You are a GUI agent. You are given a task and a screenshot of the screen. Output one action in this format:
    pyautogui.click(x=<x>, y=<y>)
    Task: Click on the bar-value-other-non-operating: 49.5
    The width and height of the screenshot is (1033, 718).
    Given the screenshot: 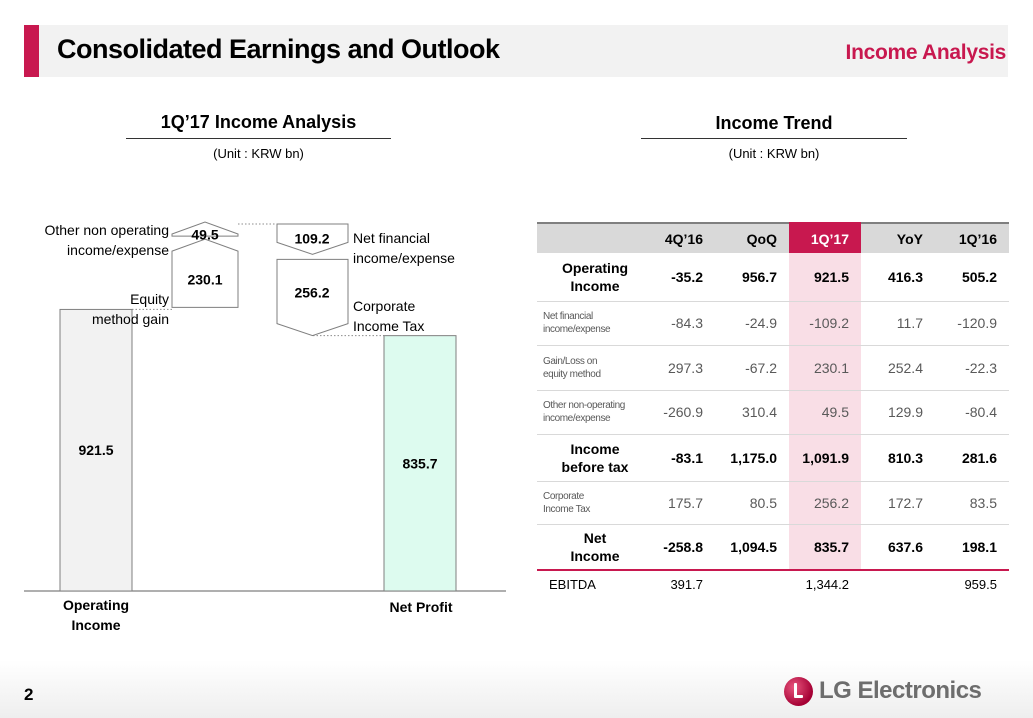 What is the action you would take?
    pyautogui.click(x=204, y=235)
    